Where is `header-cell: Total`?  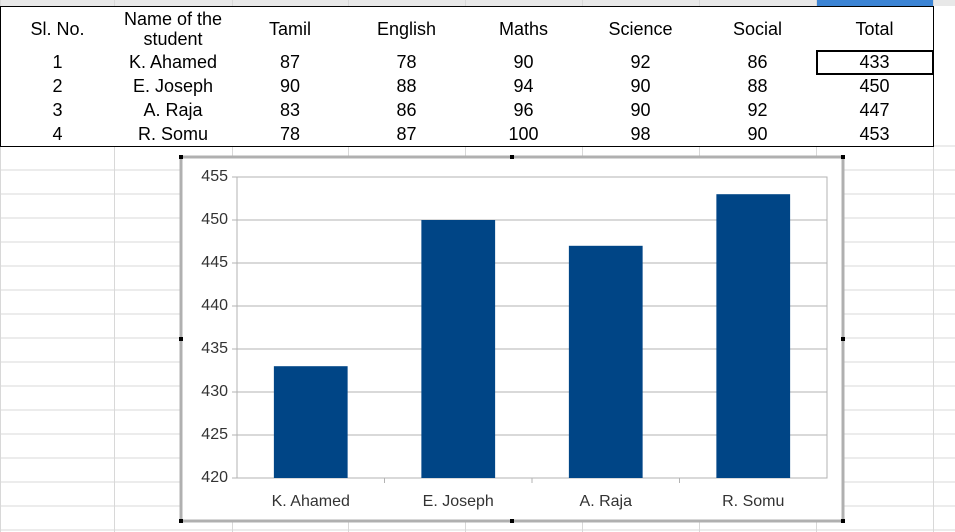 header-cell: Total is located at coordinates (875, 28).